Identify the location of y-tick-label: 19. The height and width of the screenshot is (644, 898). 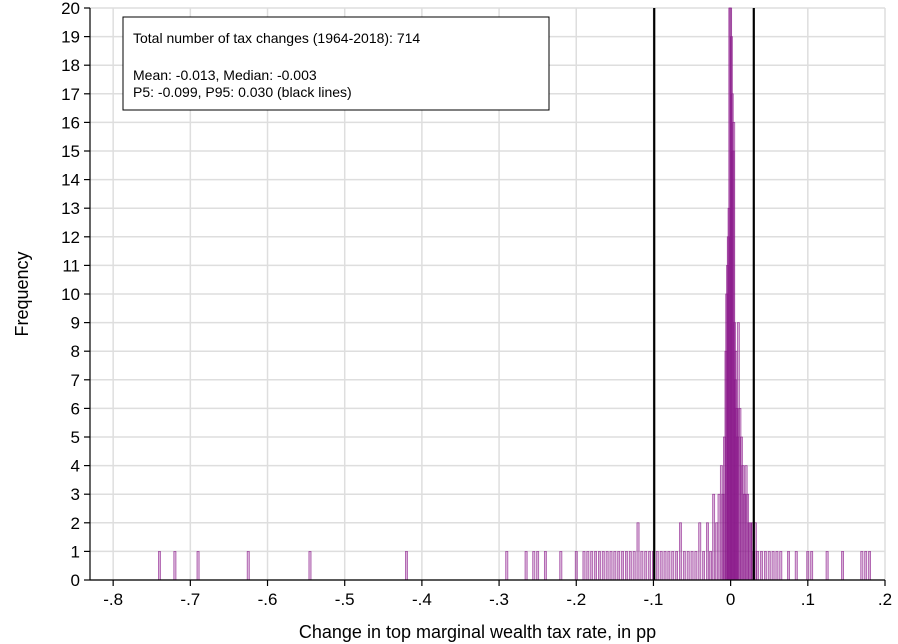
(70, 37).